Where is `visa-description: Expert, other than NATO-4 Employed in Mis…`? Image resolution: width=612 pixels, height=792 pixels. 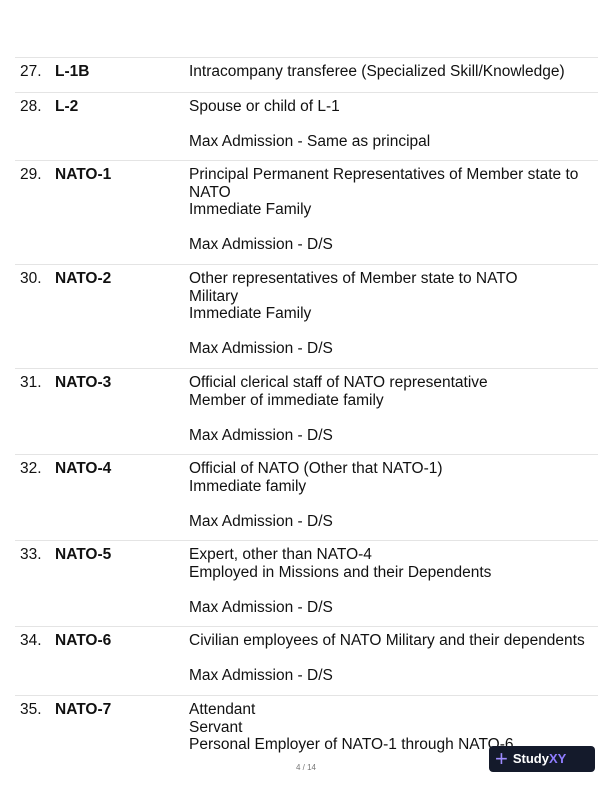
visa-description: Expert, other than NATO-4 Employed in Mis… is located at coordinates (394, 581).